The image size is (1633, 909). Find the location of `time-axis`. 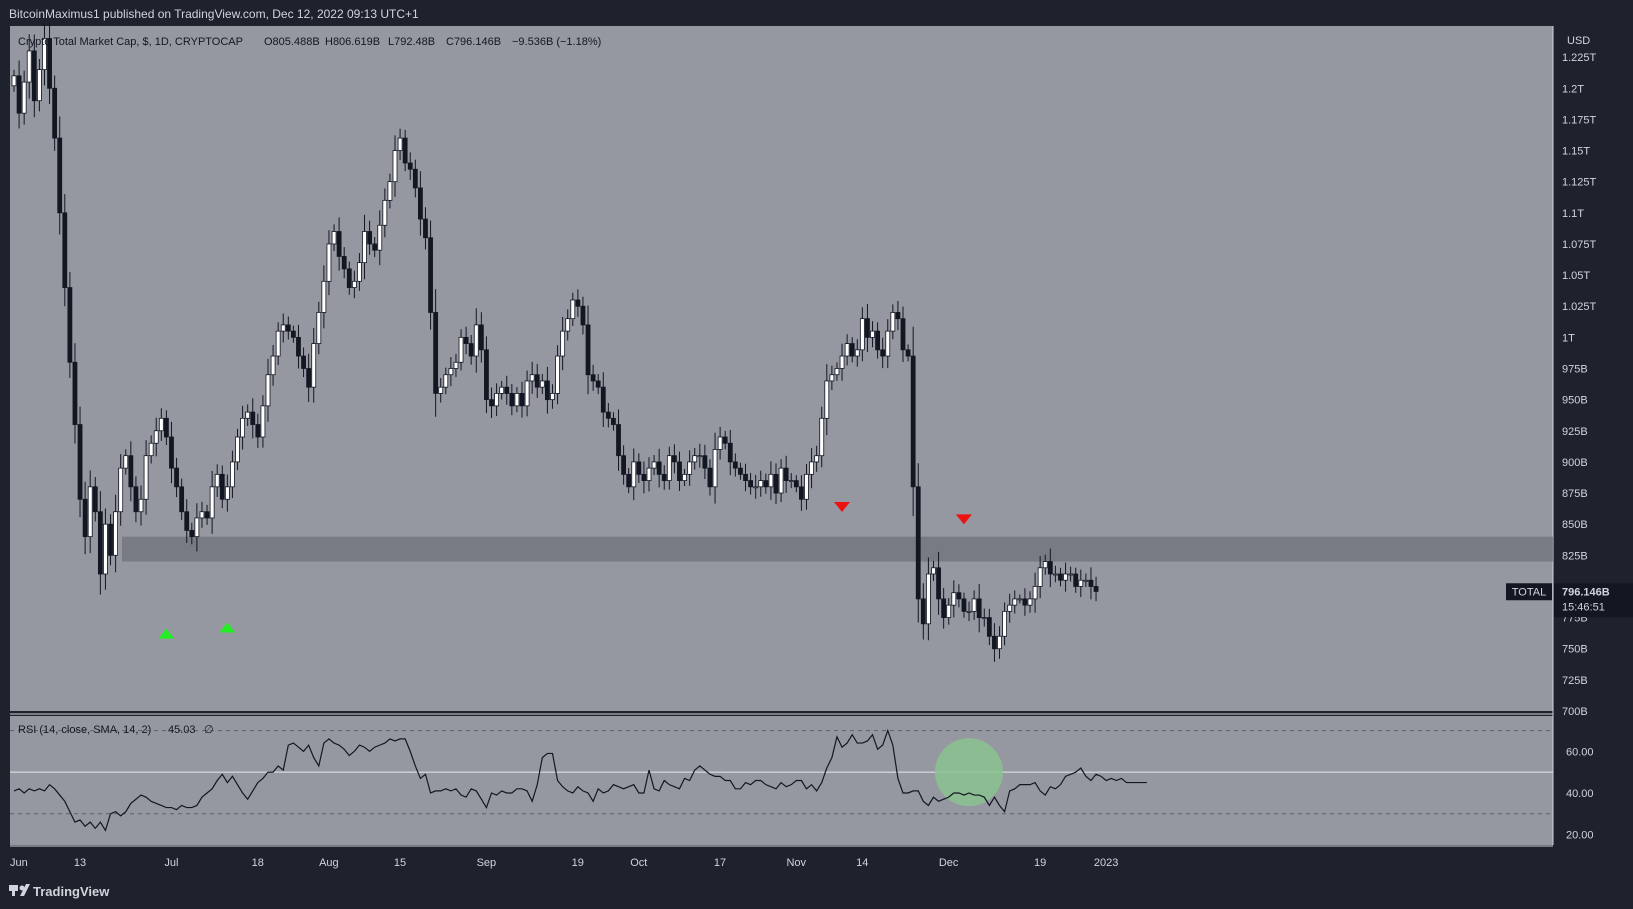

time-axis is located at coordinates (816, 860).